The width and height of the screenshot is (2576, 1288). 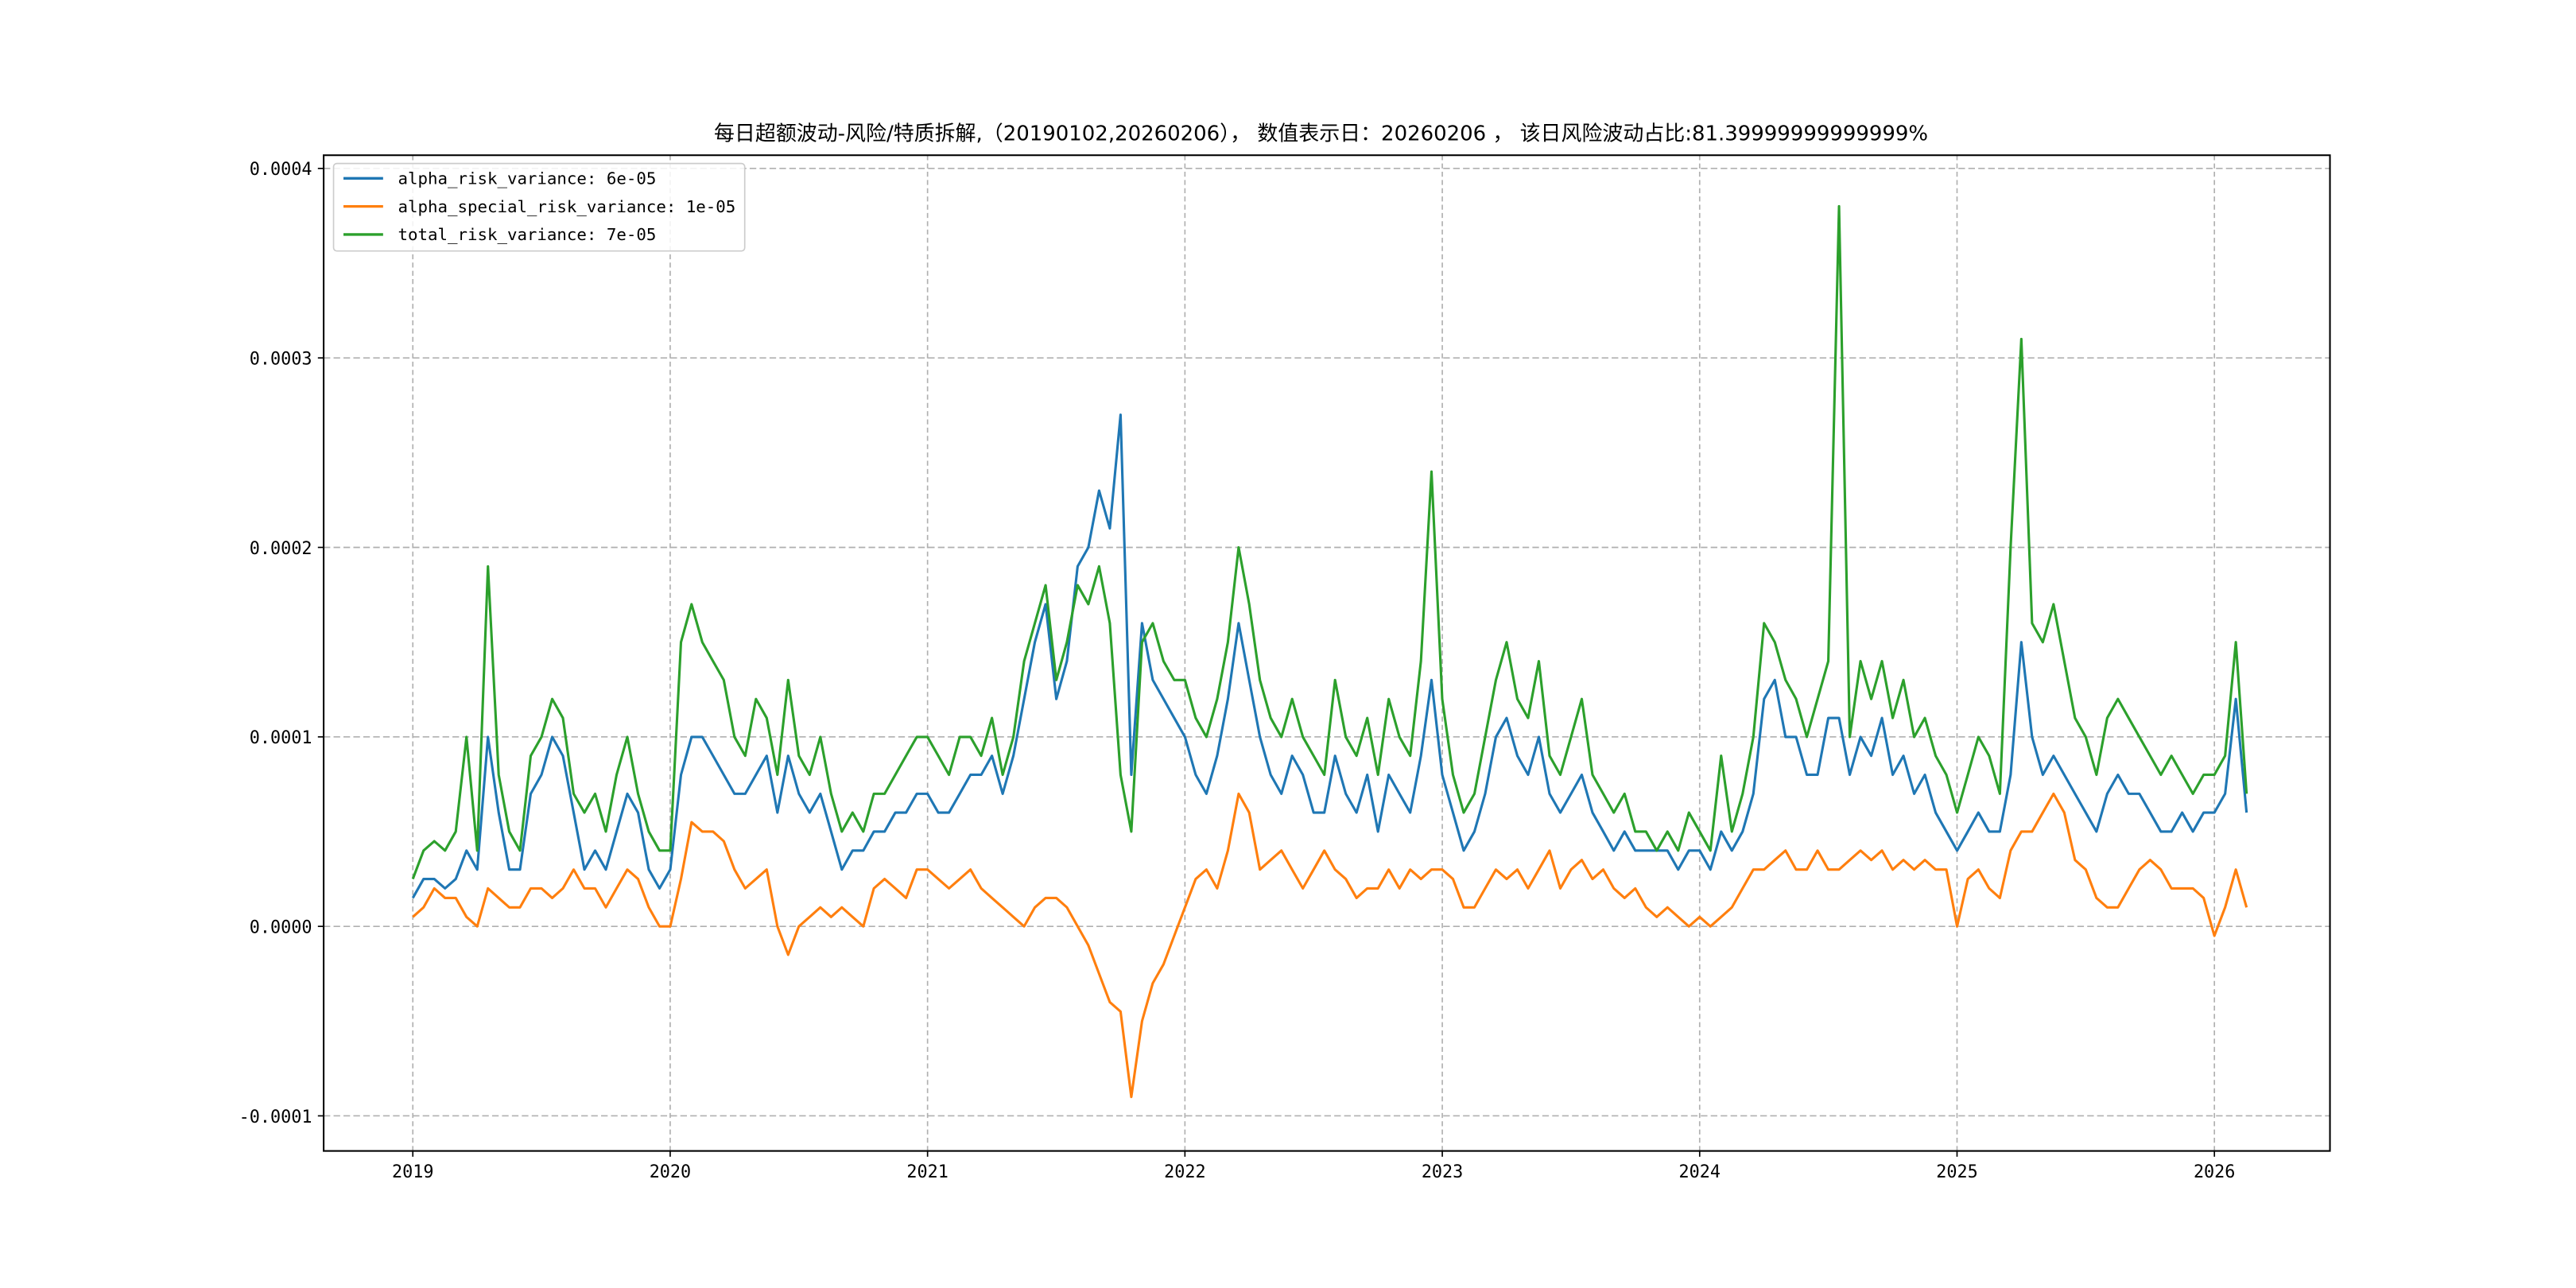 What do you see at coordinates (1185, 1172) in the screenshot?
I see `x-tick-label: 2022` at bounding box center [1185, 1172].